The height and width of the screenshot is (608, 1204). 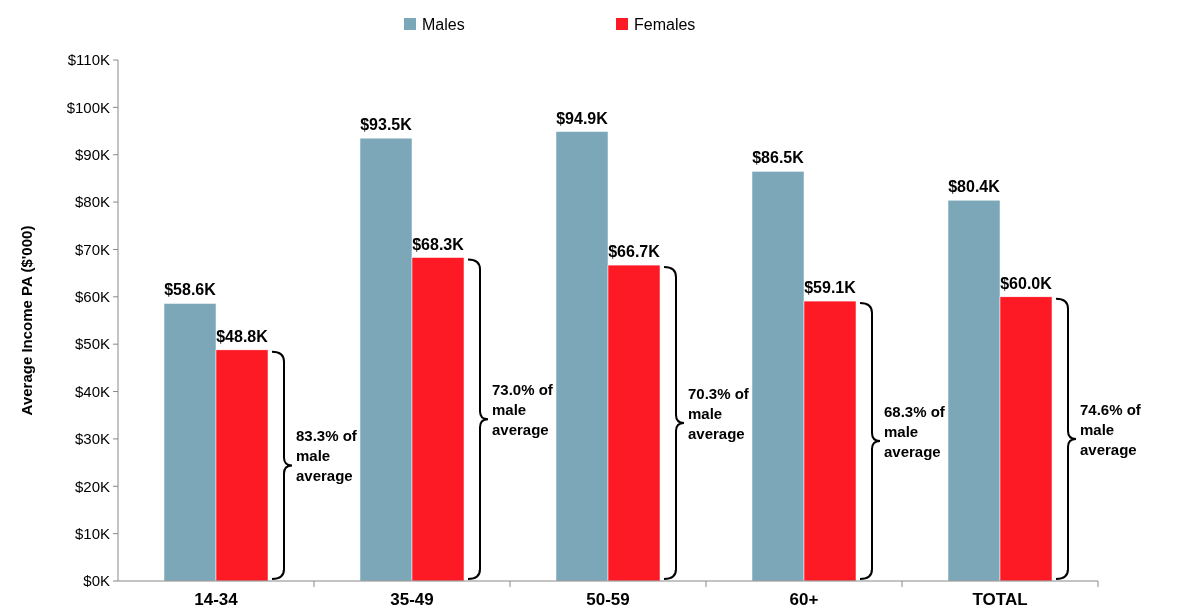 I want to click on y-tick-label: $100K, so click(x=88, y=107).